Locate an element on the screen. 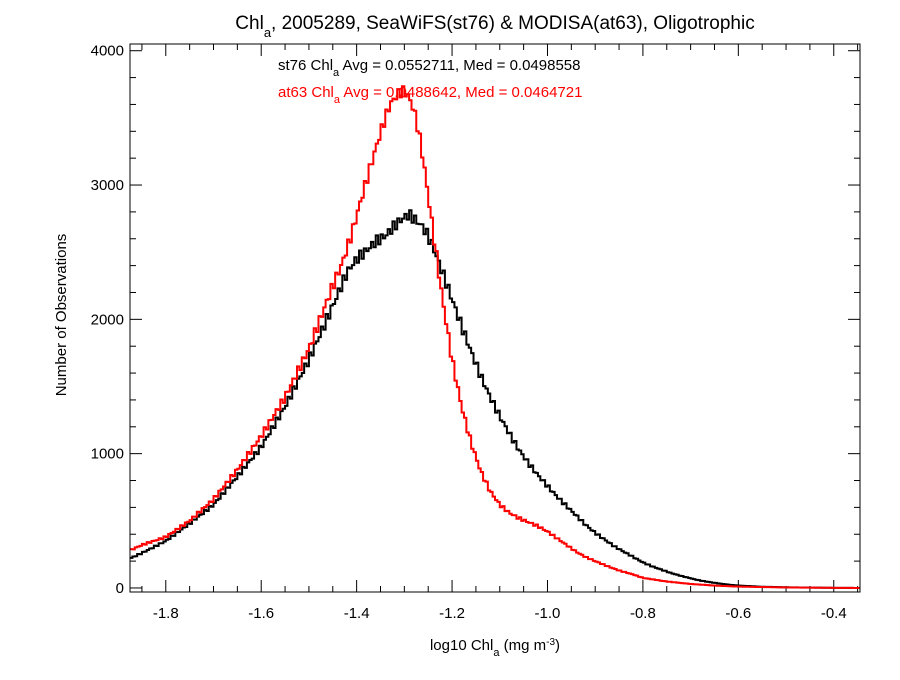  chart-title-sub: a is located at coordinates (268, 32).